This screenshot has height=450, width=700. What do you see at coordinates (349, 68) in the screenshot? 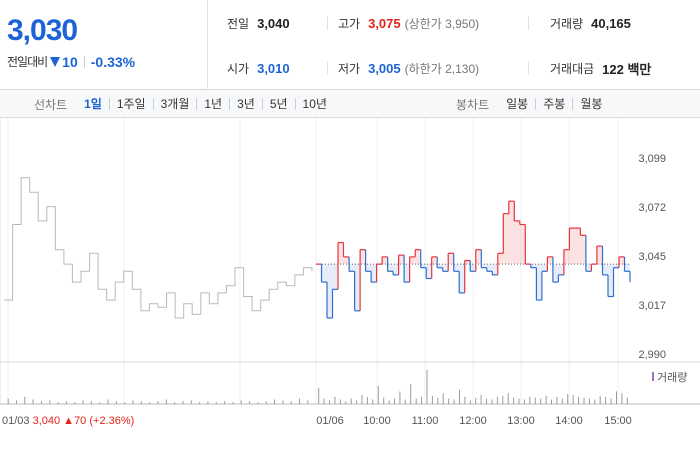
I see `stat-label: 저가` at bounding box center [349, 68].